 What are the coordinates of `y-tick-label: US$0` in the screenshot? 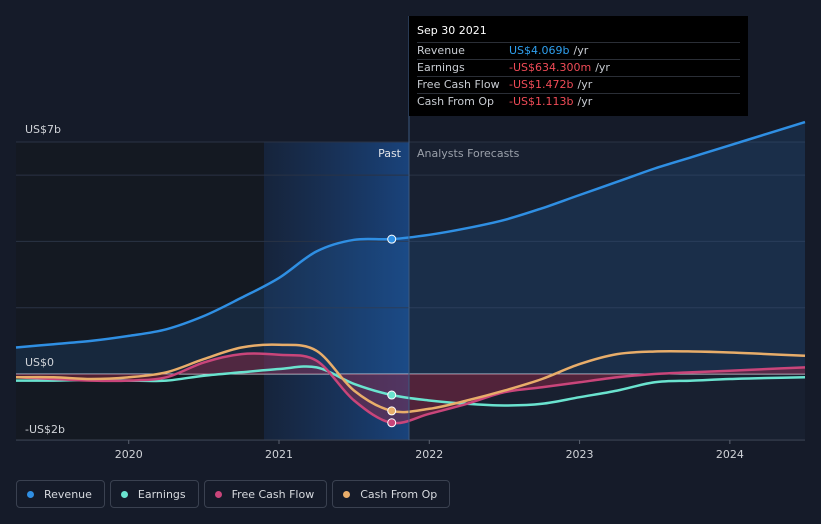 It's located at (39, 362).